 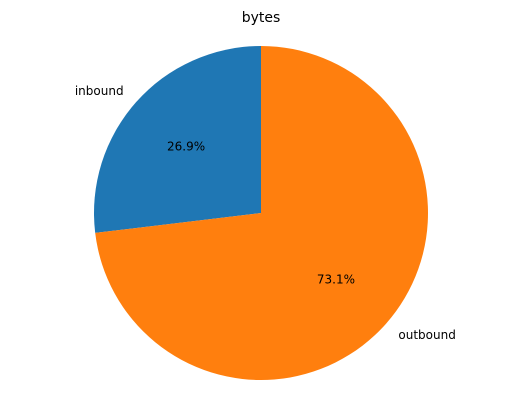 I want to click on slice-percent-outbound: 73.1%, so click(x=336, y=279).